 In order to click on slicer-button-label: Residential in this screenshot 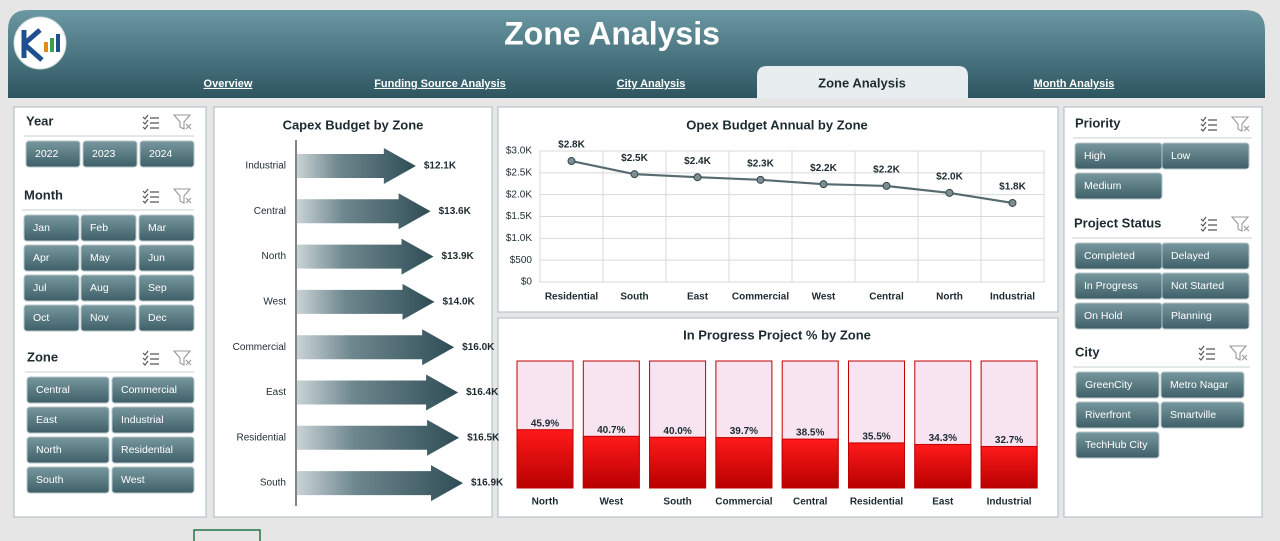, I will do `click(147, 450)`.